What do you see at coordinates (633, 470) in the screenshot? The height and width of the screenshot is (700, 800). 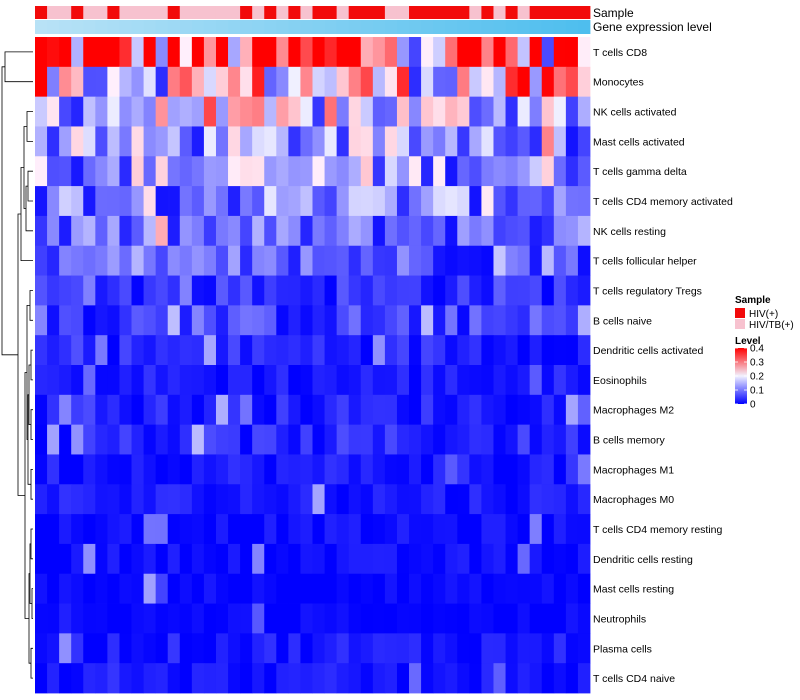 I see `row-label: Macrophages M1` at bounding box center [633, 470].